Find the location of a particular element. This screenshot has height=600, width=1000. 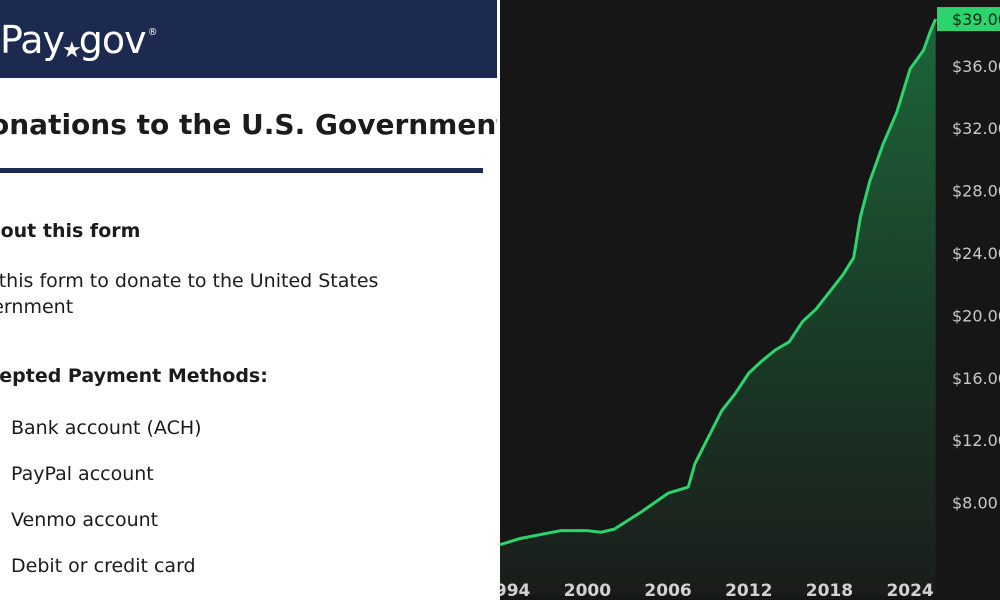

payment-method-item: Venmo account is located at coordinates (85, 520).